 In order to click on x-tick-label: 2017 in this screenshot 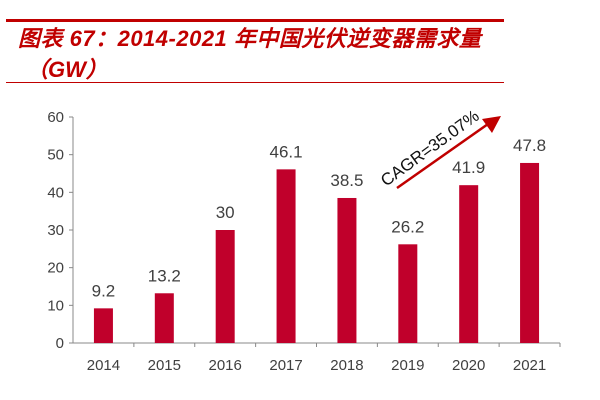, I will do `click(285, 365)`.